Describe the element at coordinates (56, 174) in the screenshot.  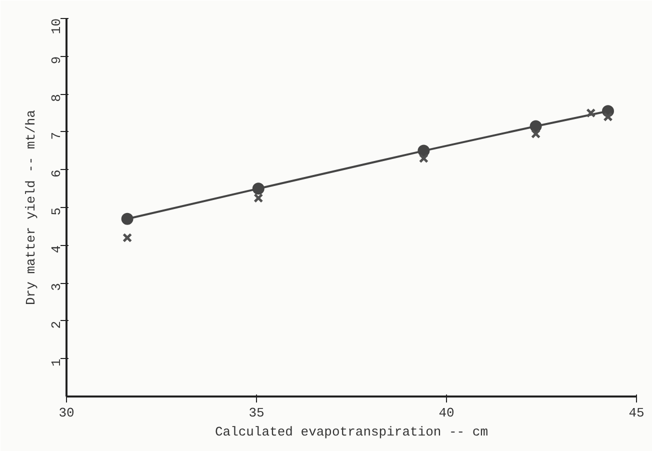
I see `y-tick-label: 6` at that location.